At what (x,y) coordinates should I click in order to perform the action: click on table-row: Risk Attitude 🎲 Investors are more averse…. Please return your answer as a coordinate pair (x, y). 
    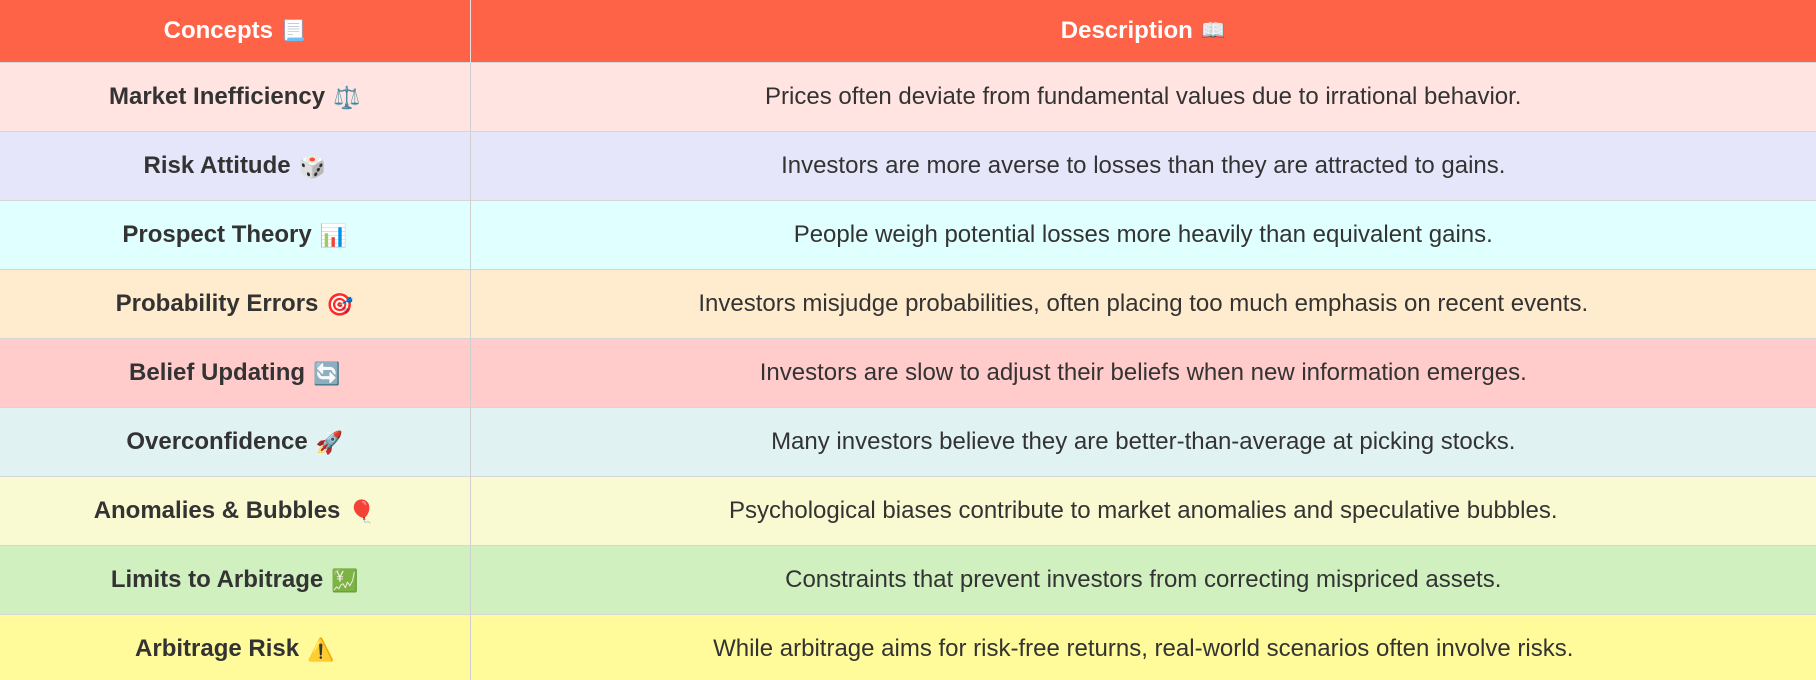
    Looking at the image, I should click on (908, 166).